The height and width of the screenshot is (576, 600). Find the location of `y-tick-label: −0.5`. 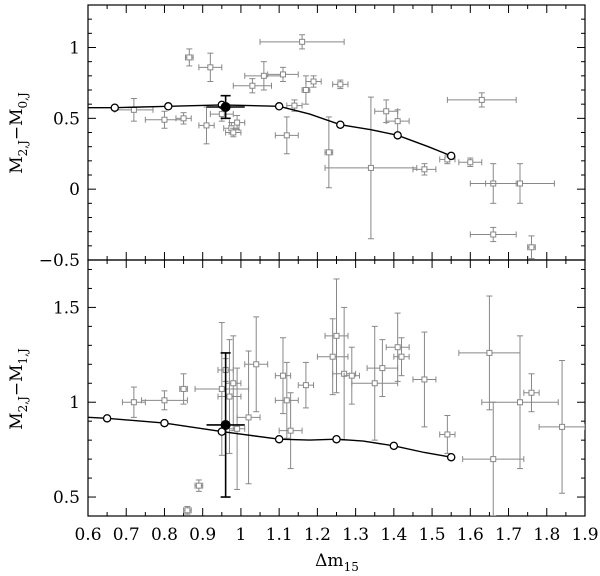

y-tick-label: −0.5 is located at coordinates (59, 261).